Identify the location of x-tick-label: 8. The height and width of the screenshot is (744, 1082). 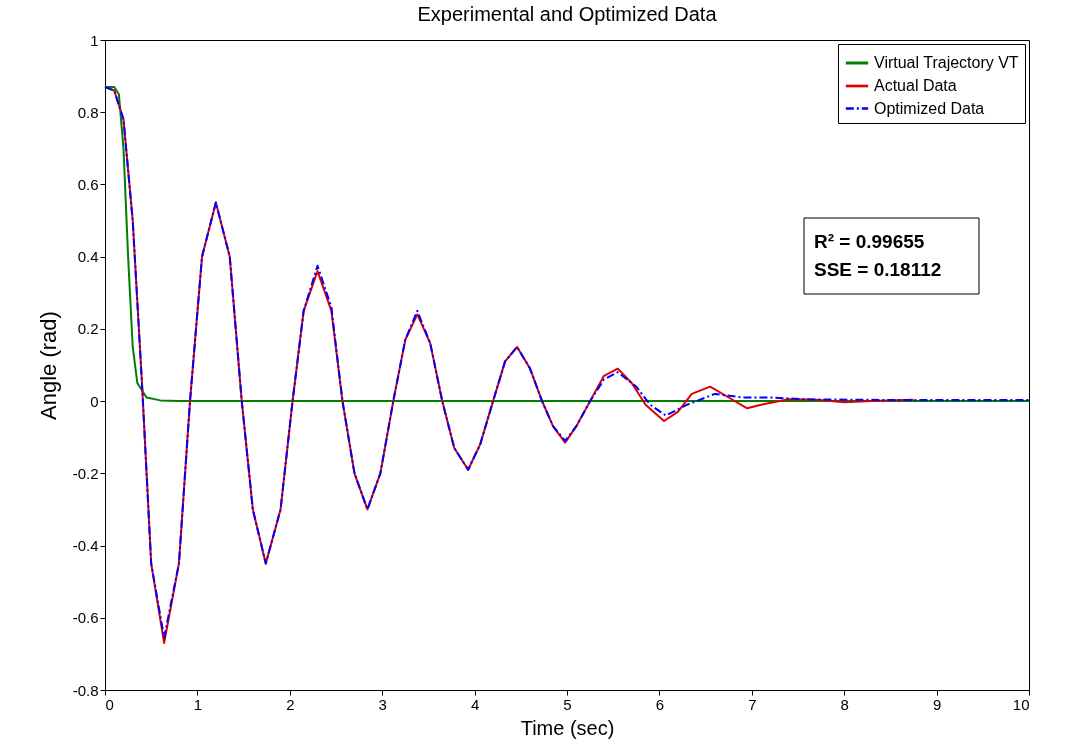
(844, 704).